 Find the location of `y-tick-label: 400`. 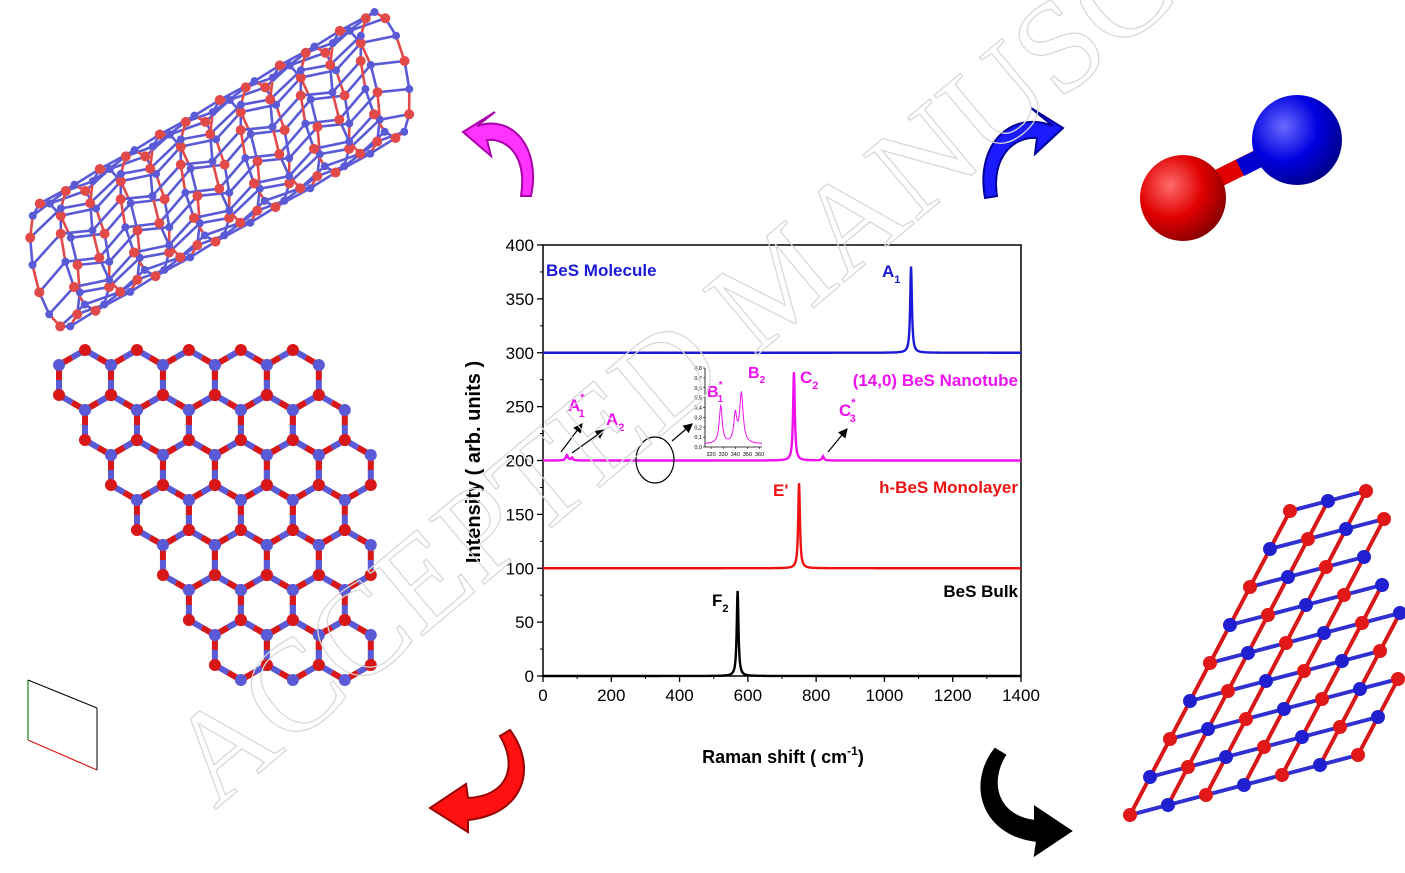

y-tick-label: 400 is located at coordinates (520, 245).